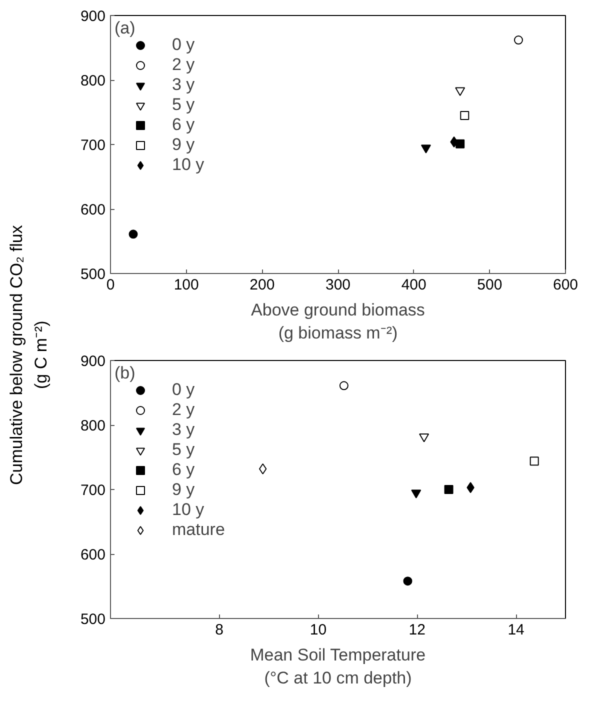  Describe the element at coordinates (29, 355) in the screenshot. I see `y-axis-title: Cumulative below ground CO₂ flux (g C m⁻²)` at that location.